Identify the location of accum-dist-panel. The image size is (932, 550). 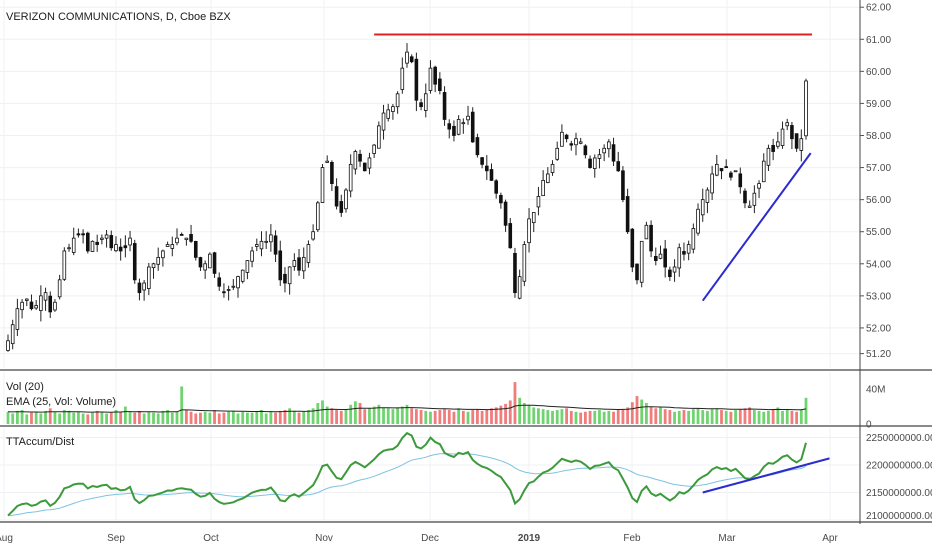
(418, 474).